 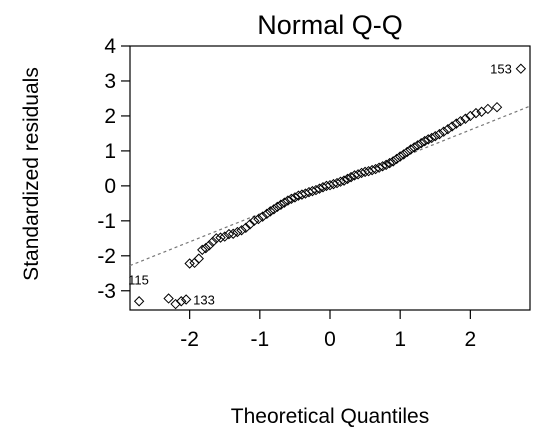 What do you see at coordinates (330, 339) in the screenshot?
I see `x-tick-label: 0` at bounding box center [330, 339].